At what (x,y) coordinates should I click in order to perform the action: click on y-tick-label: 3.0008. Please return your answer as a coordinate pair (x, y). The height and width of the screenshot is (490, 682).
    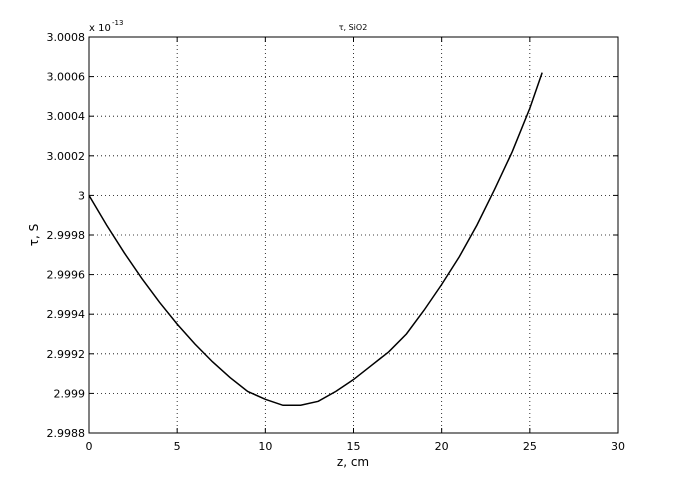
    Looking at the image, I should click on (66, 37).